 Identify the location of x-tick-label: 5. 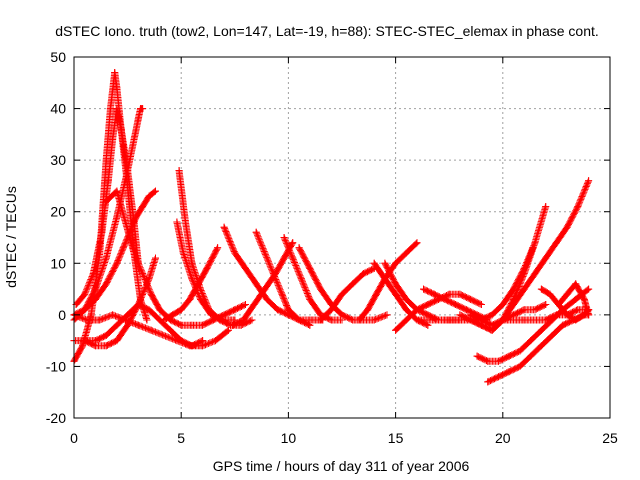
(181, 438).